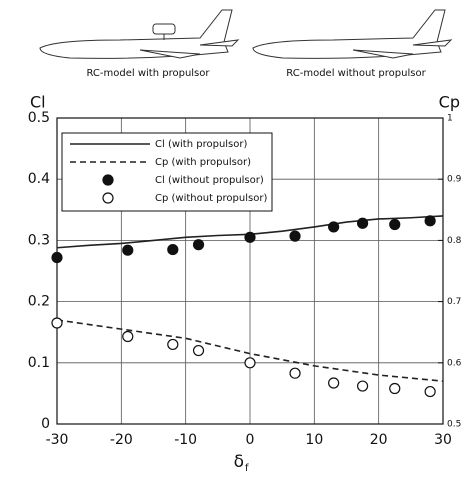  I want to click on aircraft-without-propulsor, so click(352, 34).